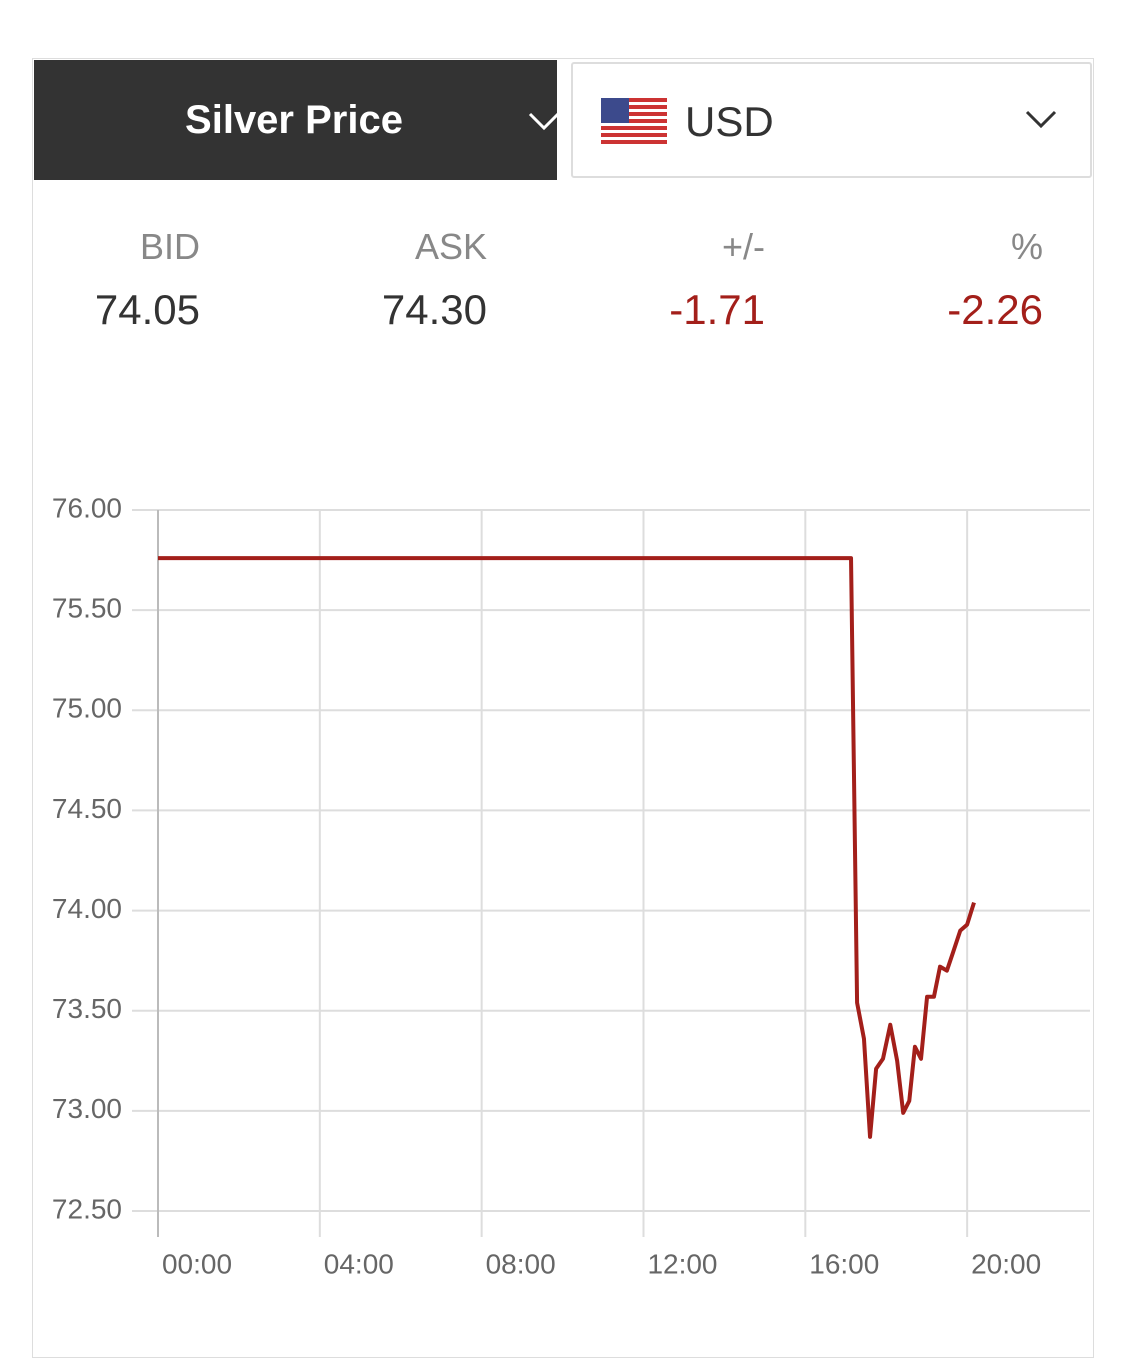 Image resolution: width=1144 pixels, height=1358 pixels. Describe the element at coordinates (87, 908) in the screenshot. I see `y-tick-label: 74.00` at that location.